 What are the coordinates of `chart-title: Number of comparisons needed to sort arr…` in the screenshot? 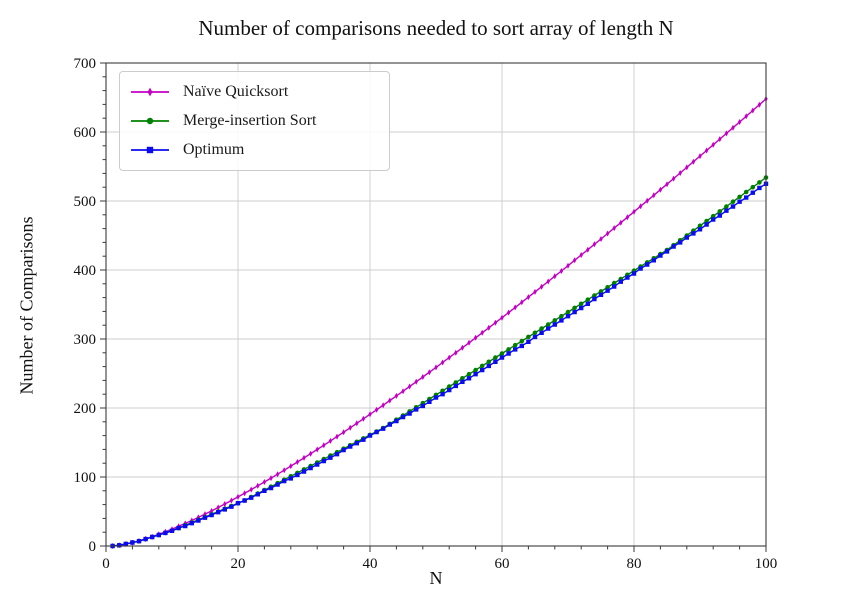 It's located at (436, 28).